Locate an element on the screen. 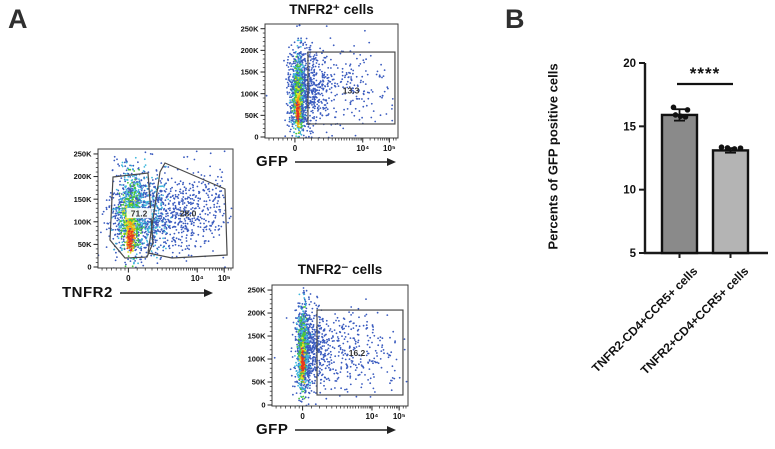 The width and height of the screenshot is (775, 449). flow-plot-tnfr2pos-xaxis: GFP is located at coordinates (326, 161).